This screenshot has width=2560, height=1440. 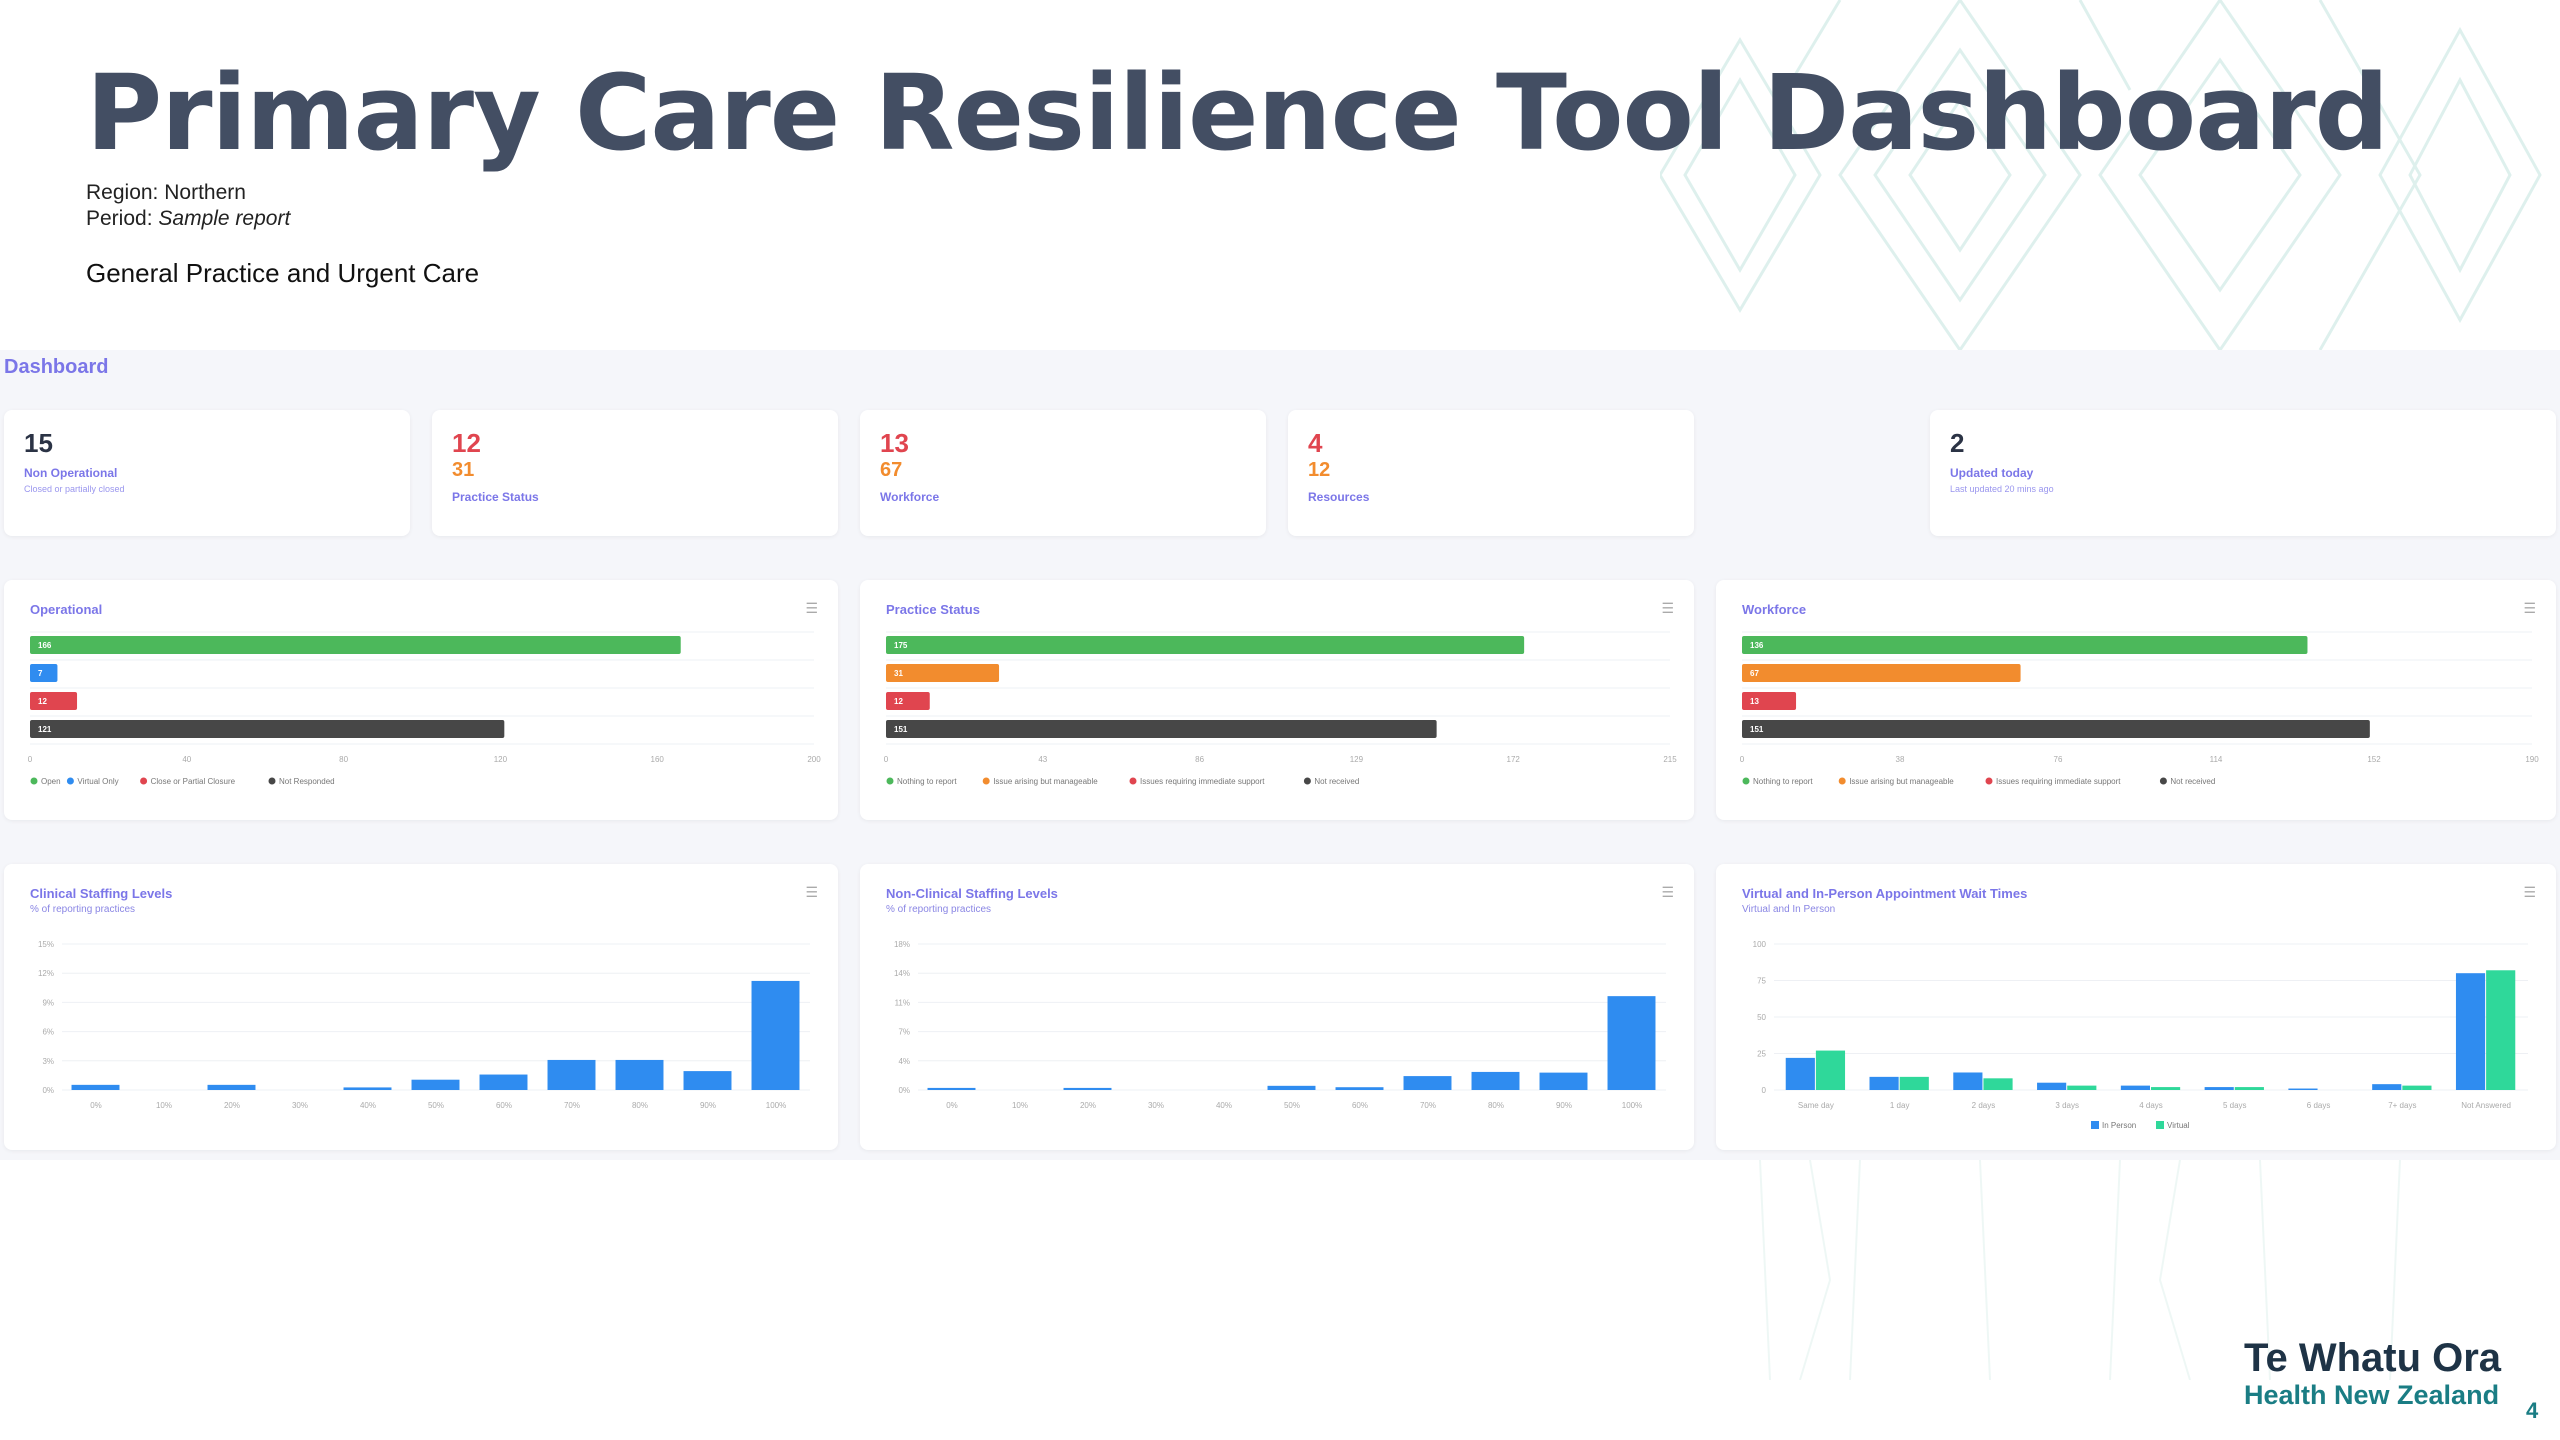 I want to click on x-tick-label: 76, so click(x=2058, y=759).